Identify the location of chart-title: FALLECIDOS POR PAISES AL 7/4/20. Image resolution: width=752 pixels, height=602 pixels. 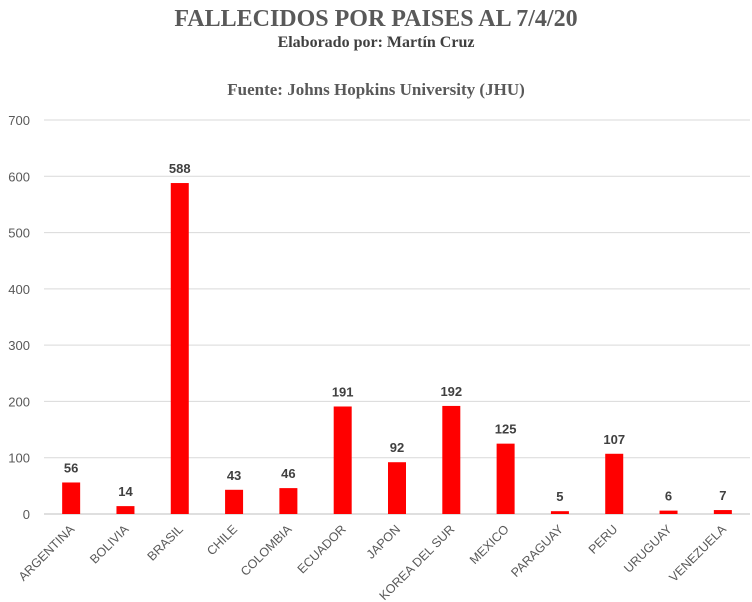
(376, 19).